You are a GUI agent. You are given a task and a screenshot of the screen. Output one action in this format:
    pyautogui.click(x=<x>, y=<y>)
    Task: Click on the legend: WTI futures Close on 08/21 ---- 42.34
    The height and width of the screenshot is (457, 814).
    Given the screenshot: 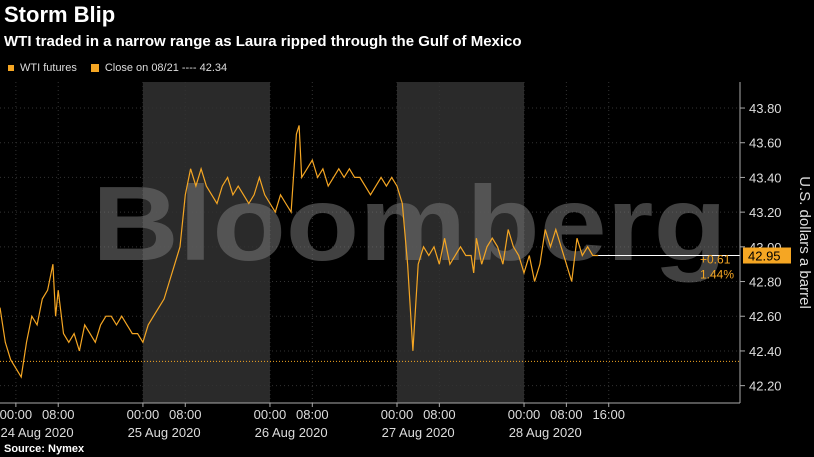 What is the action you would take?
    pyautogui.click(x=115, y=68)
    